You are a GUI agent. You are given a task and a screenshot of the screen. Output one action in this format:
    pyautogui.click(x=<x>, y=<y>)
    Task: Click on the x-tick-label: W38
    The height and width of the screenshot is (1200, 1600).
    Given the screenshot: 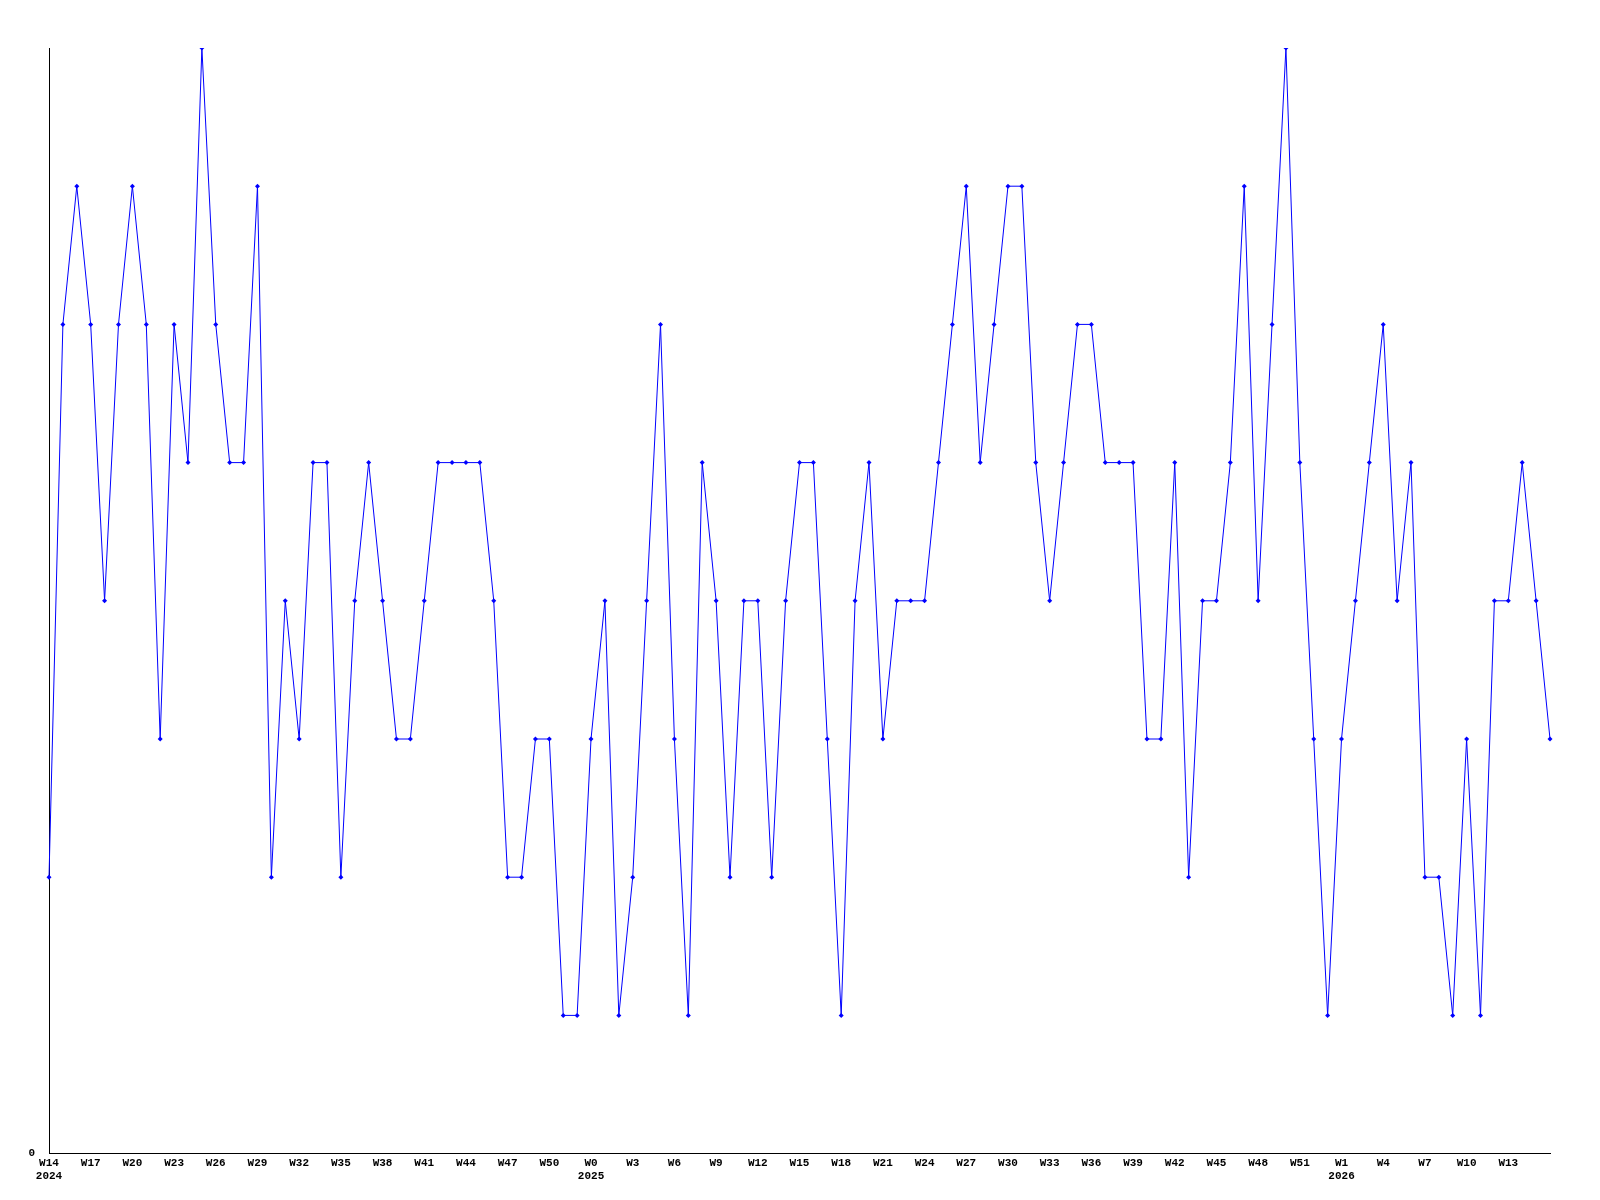 What is the action you would take?
    pyautogui.click(x=382, y=1162)
    